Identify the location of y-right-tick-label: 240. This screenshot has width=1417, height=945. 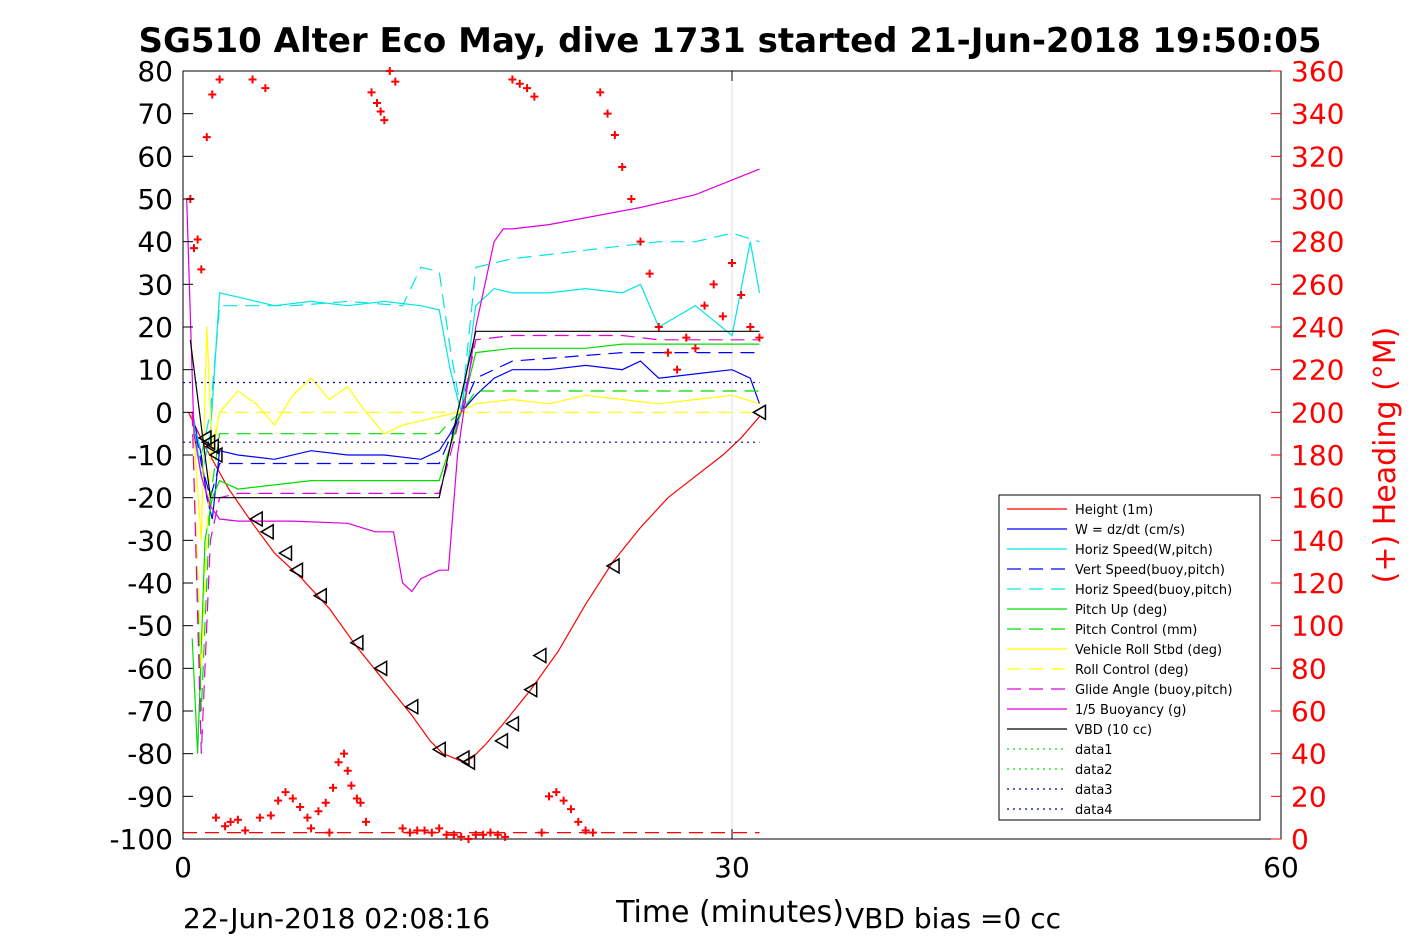
(1317, 327).